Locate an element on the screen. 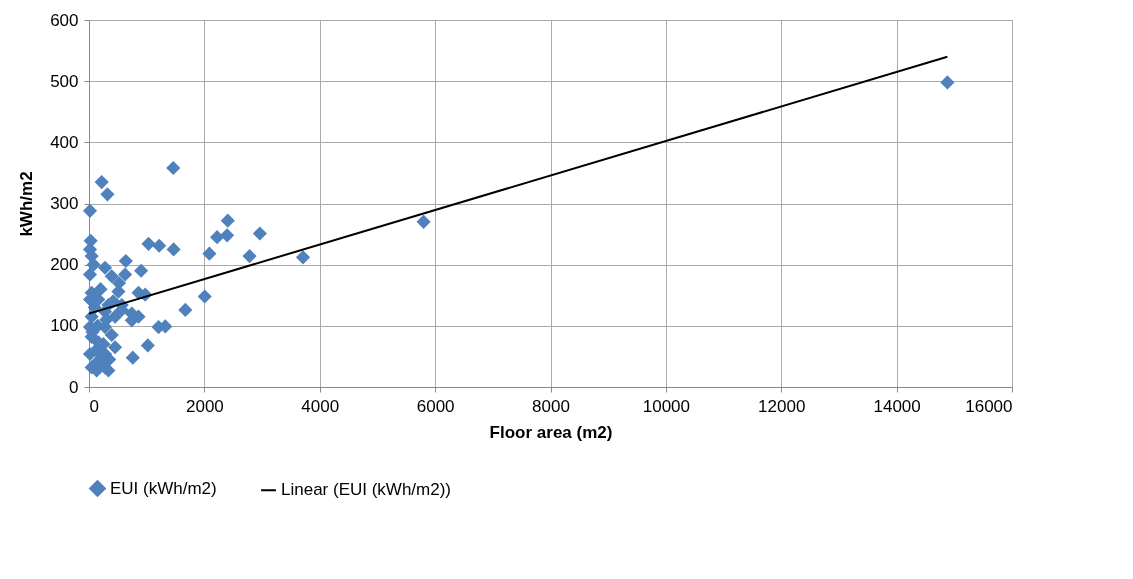  y-tick-label: 0 is located at coordinates (74, 387).